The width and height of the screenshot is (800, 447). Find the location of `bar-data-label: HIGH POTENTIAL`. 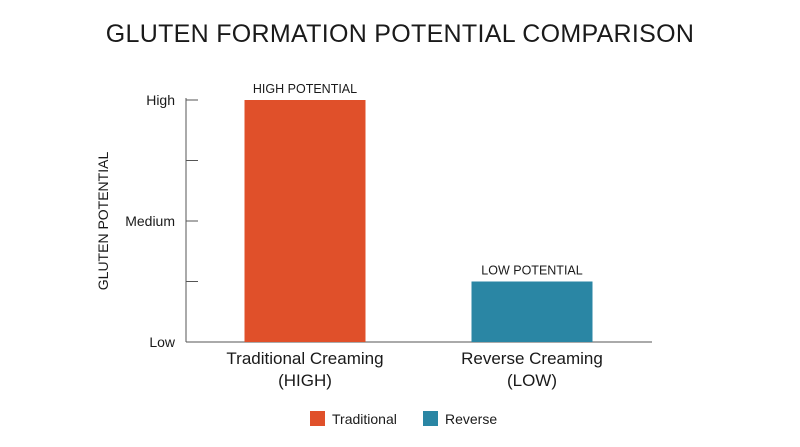

bar-data-label: HIGH POTENTIAL is located at coordinates (305, 89).